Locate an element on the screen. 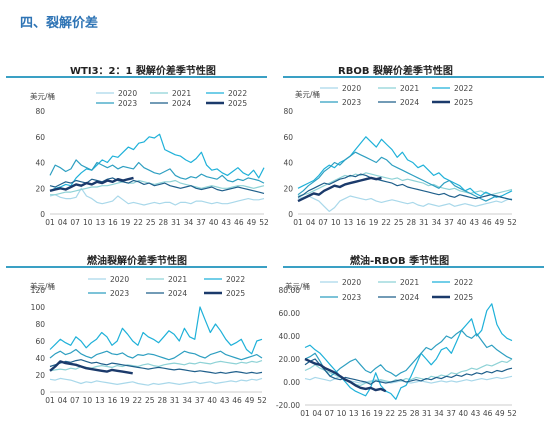 This screenshot has width=550, height=433. title-rule-rbob is located at coordinates (413, 77).